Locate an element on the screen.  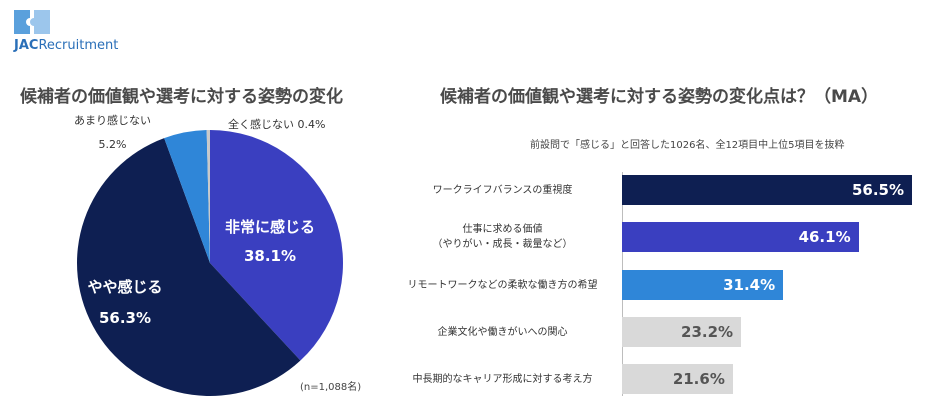
bar-value-2: 31.4% is located at coordinates (749, 285).